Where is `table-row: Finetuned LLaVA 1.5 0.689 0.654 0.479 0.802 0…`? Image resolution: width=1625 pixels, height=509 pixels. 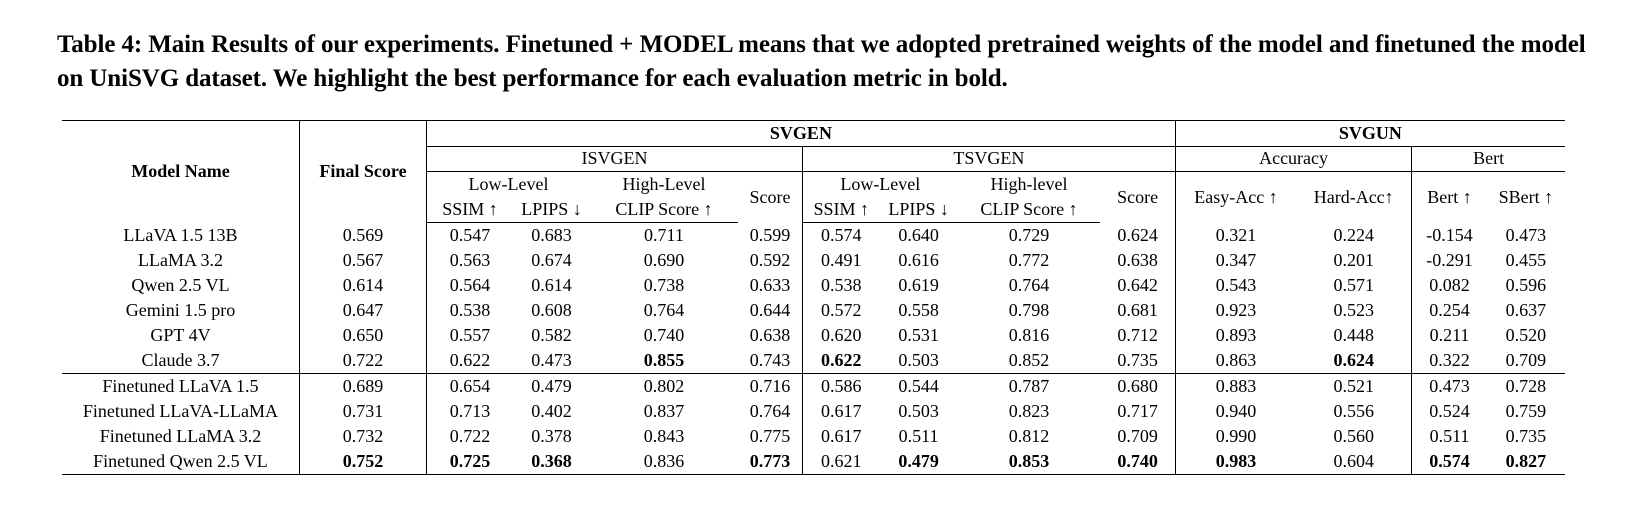 table-row: Finetuned LLaVA 1.5 0.689 0.654 0.479 0.802 0… is located at coordinates (813, 386).